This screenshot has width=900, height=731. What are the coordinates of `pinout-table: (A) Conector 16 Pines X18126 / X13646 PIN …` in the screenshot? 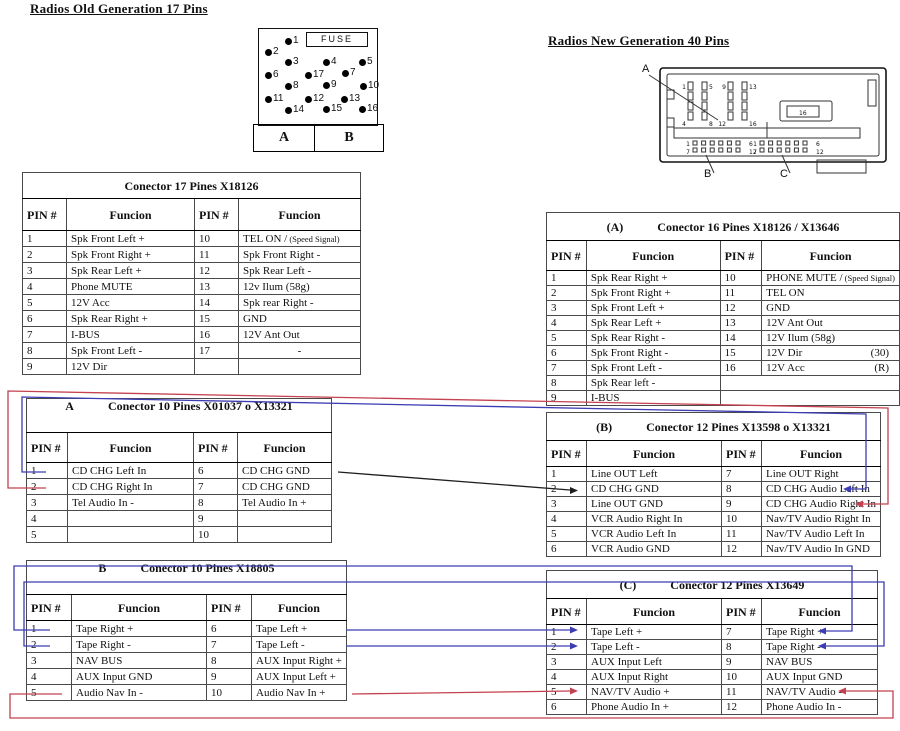 It's located at (723, 309).